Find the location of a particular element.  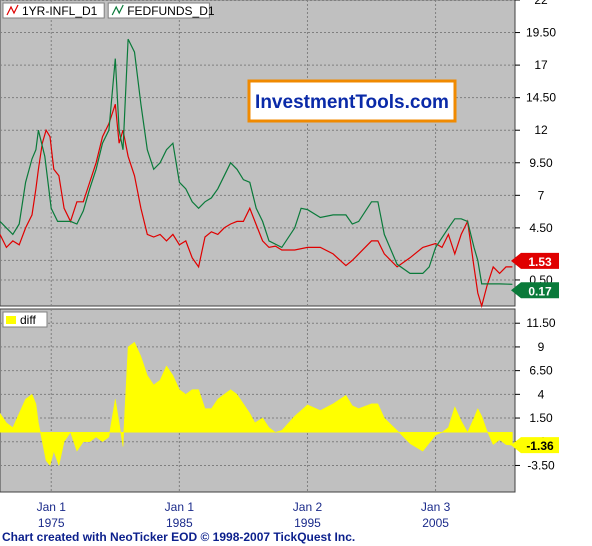

legend: diff is located at coordinates (25, 319).